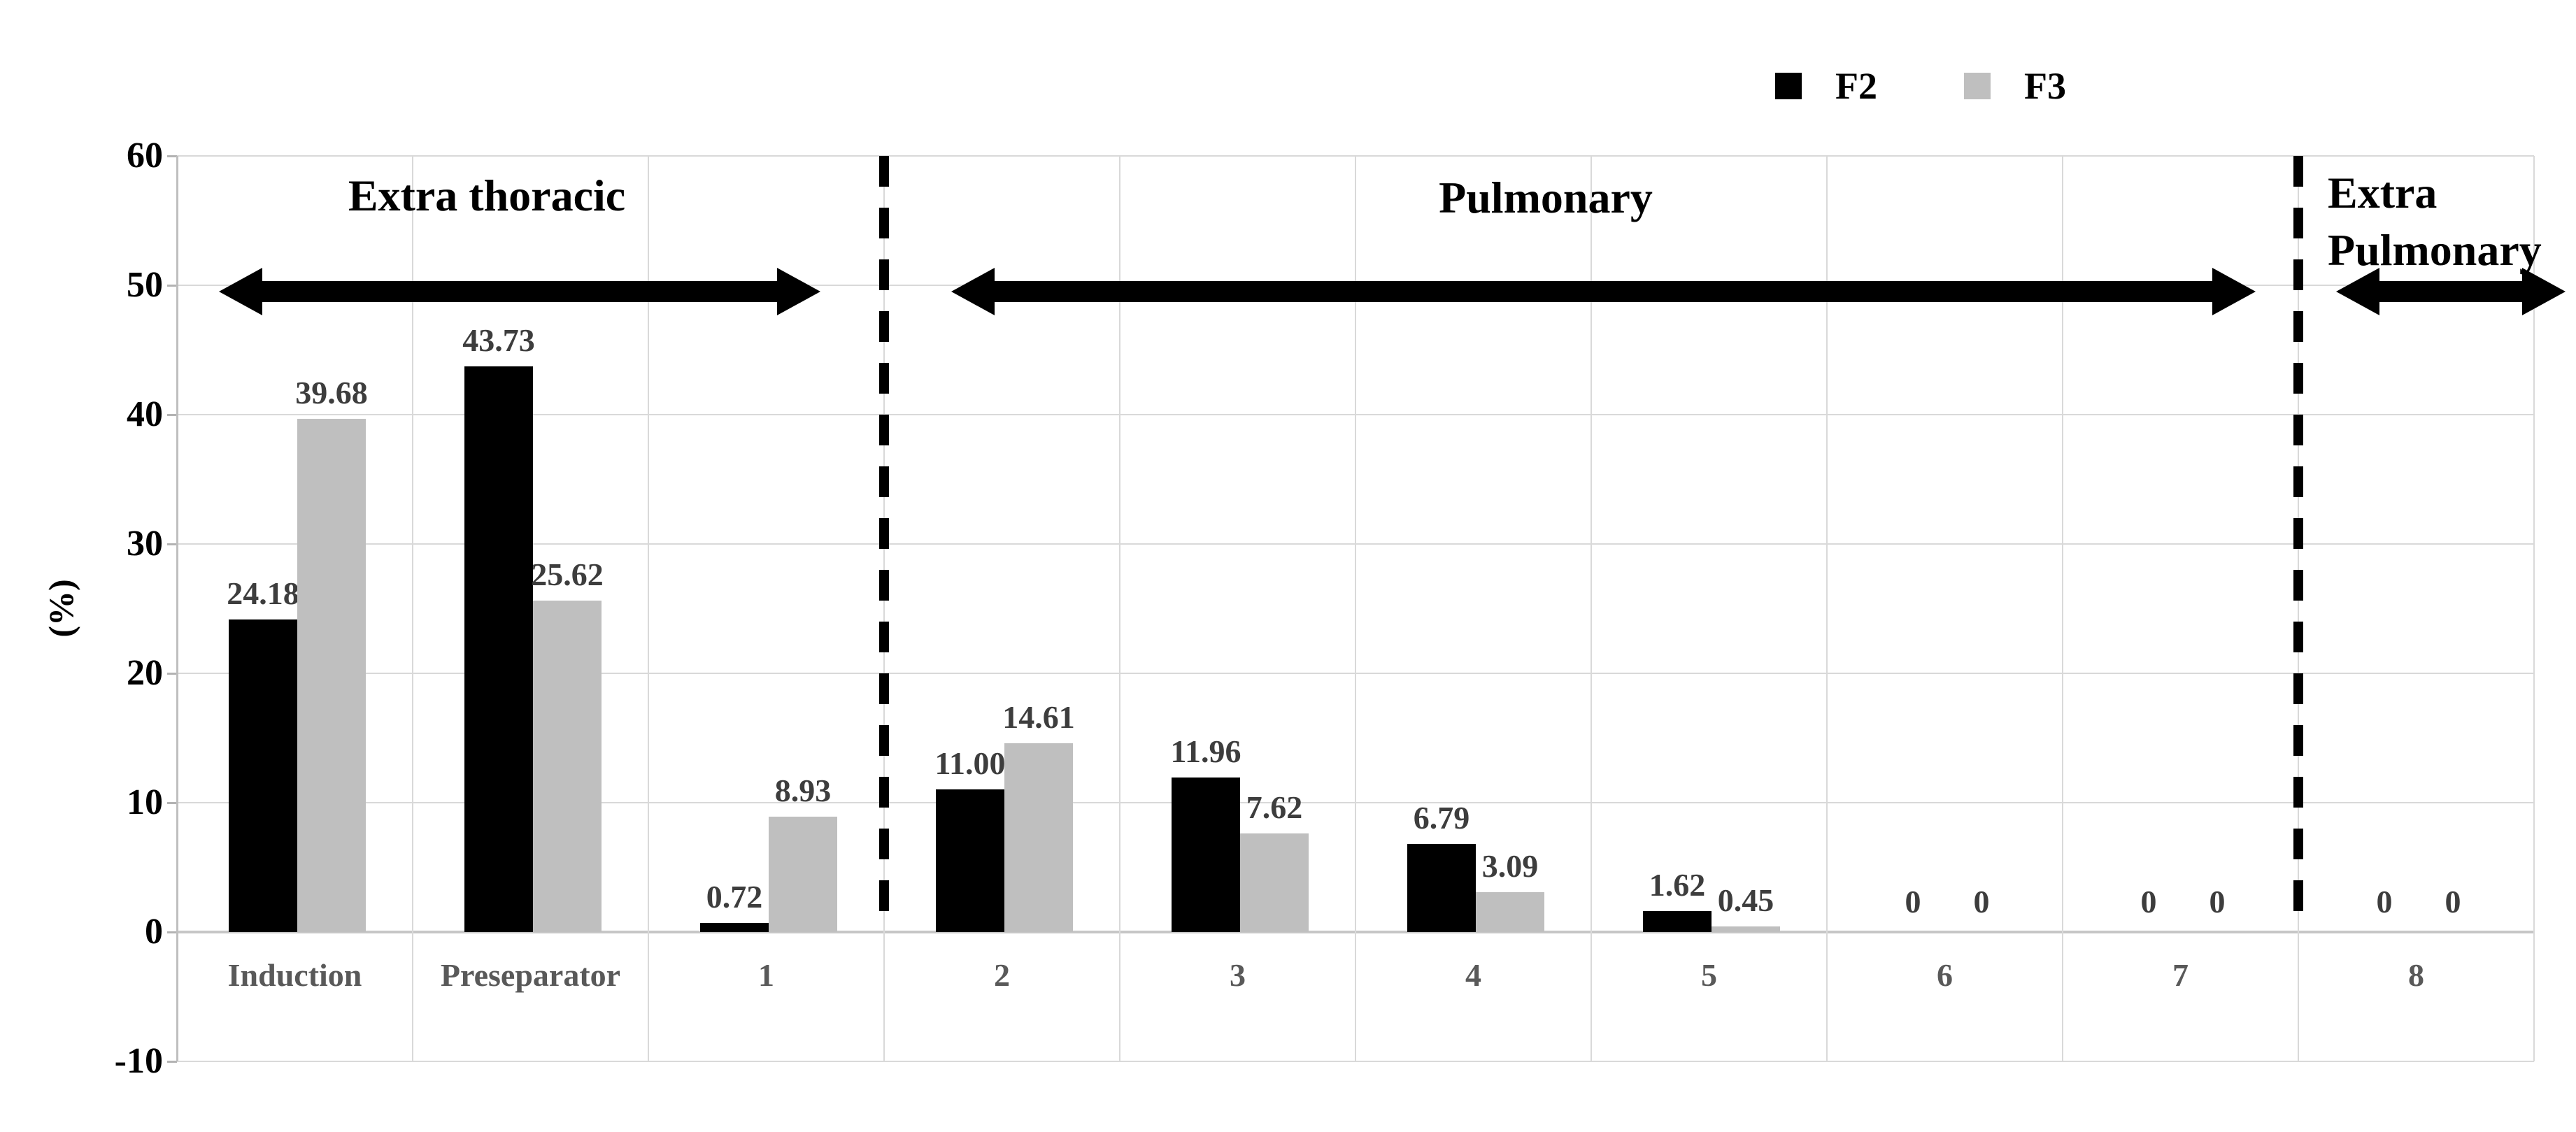 The height and width of the screenshot is (1132, 2576). Describe the element at coordinates (1977, 86) in the screenshot. I see `legend-swatch-f3` at that location.